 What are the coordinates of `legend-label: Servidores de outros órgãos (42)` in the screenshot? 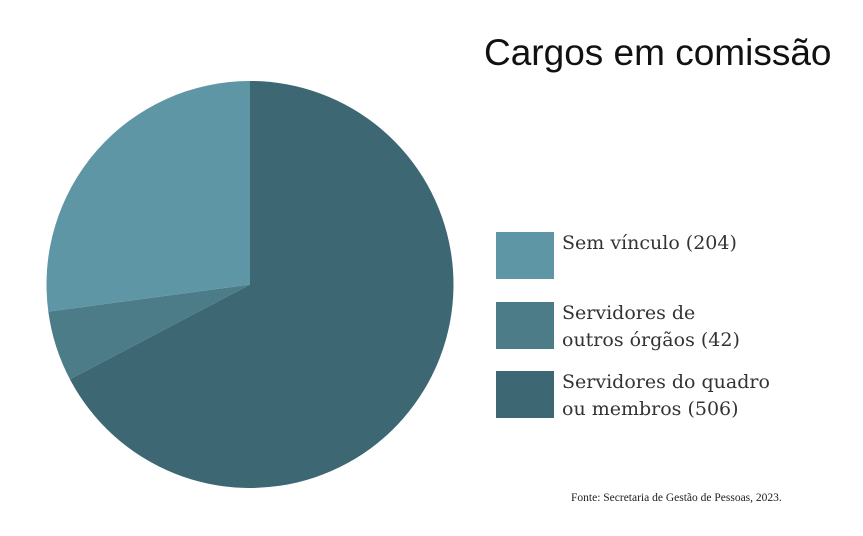 It's located at (651, 326).